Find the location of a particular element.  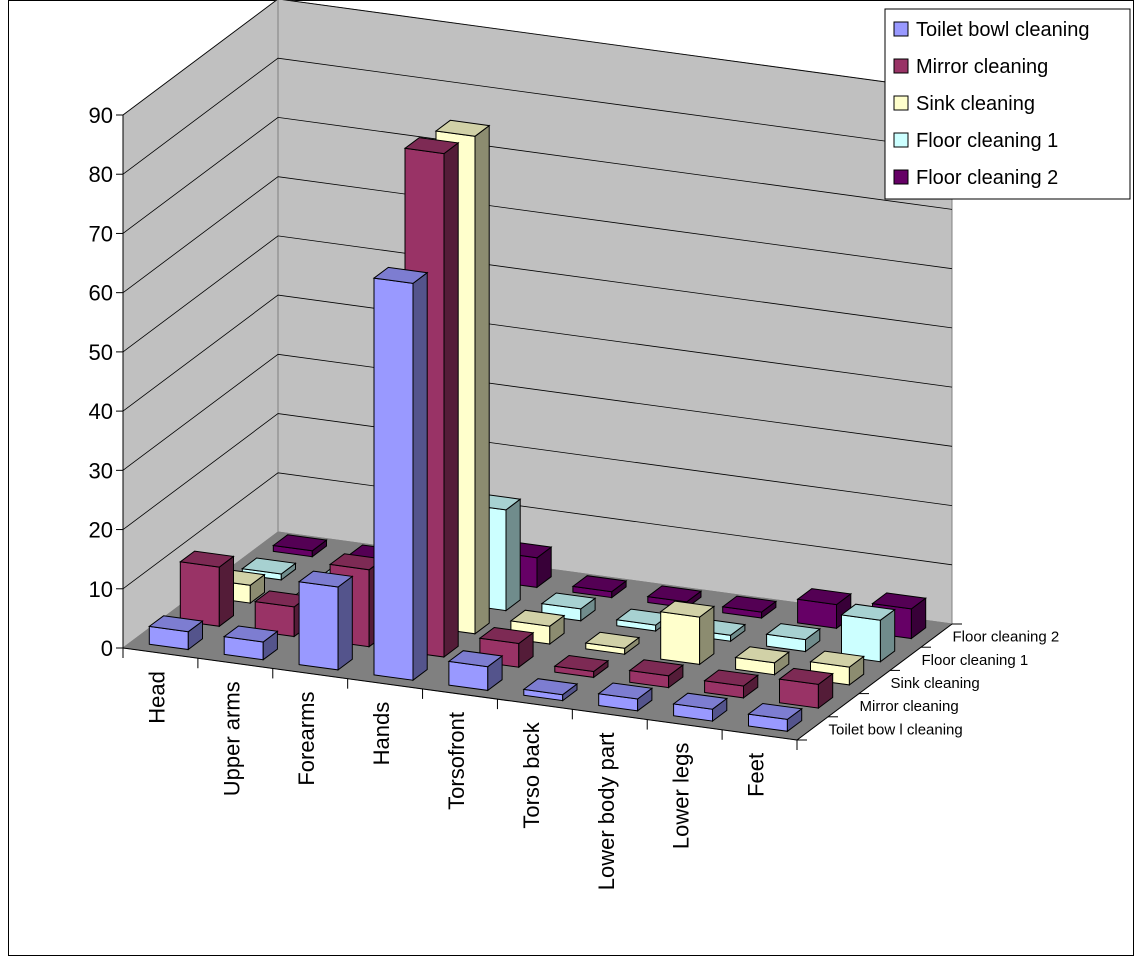

x-tick-label: Hands is located at coordinates (381, 734).